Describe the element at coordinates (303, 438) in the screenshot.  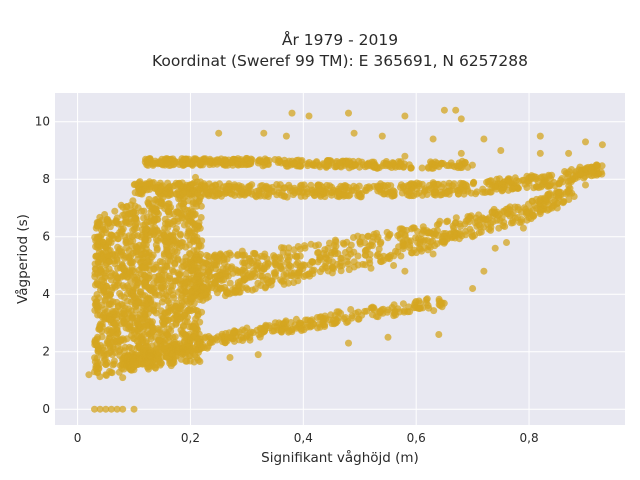
I see `x-tick-label: 0,4` at that location.